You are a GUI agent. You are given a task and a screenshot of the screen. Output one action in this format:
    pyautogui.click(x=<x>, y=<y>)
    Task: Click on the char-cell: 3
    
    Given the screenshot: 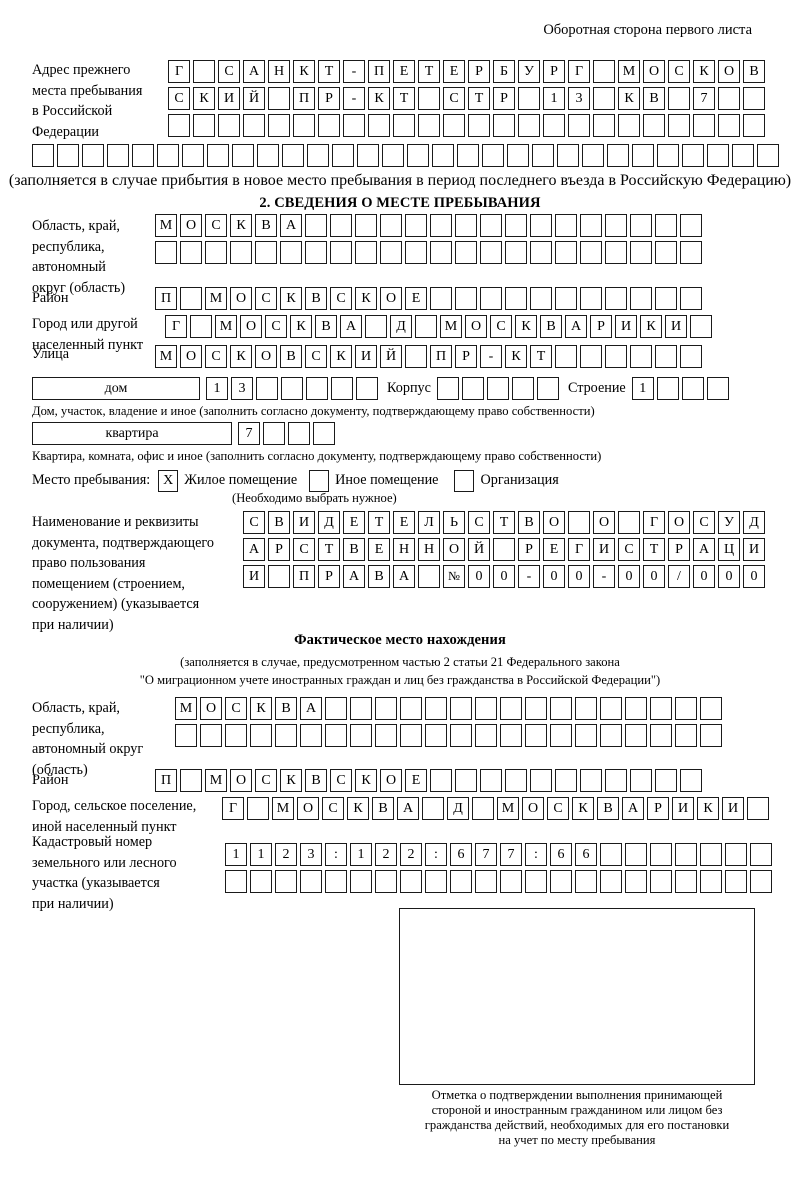 What is the action you would take?
    pyautogui.click(x=242, y=388)
    